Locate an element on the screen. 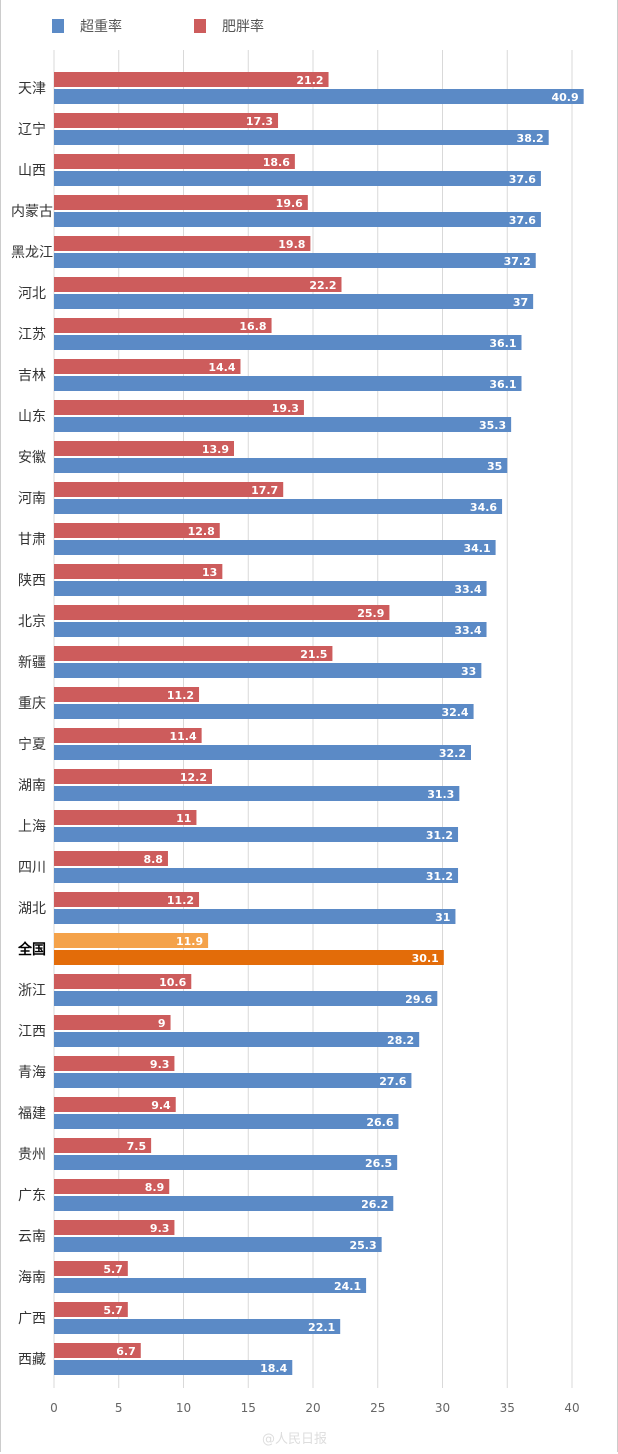 Image resolution: width=618 pixels, height=1454 pixels. category-label: 海南 is located at coordinates (32, 1278).